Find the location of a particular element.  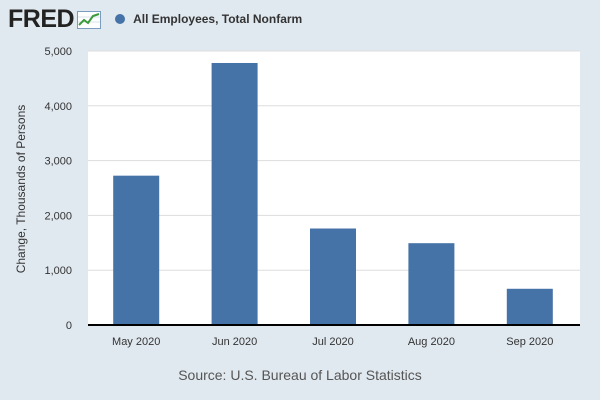

chart-header: FRED All Employees, Total Nonfarm is located at coordinates (155, 19).